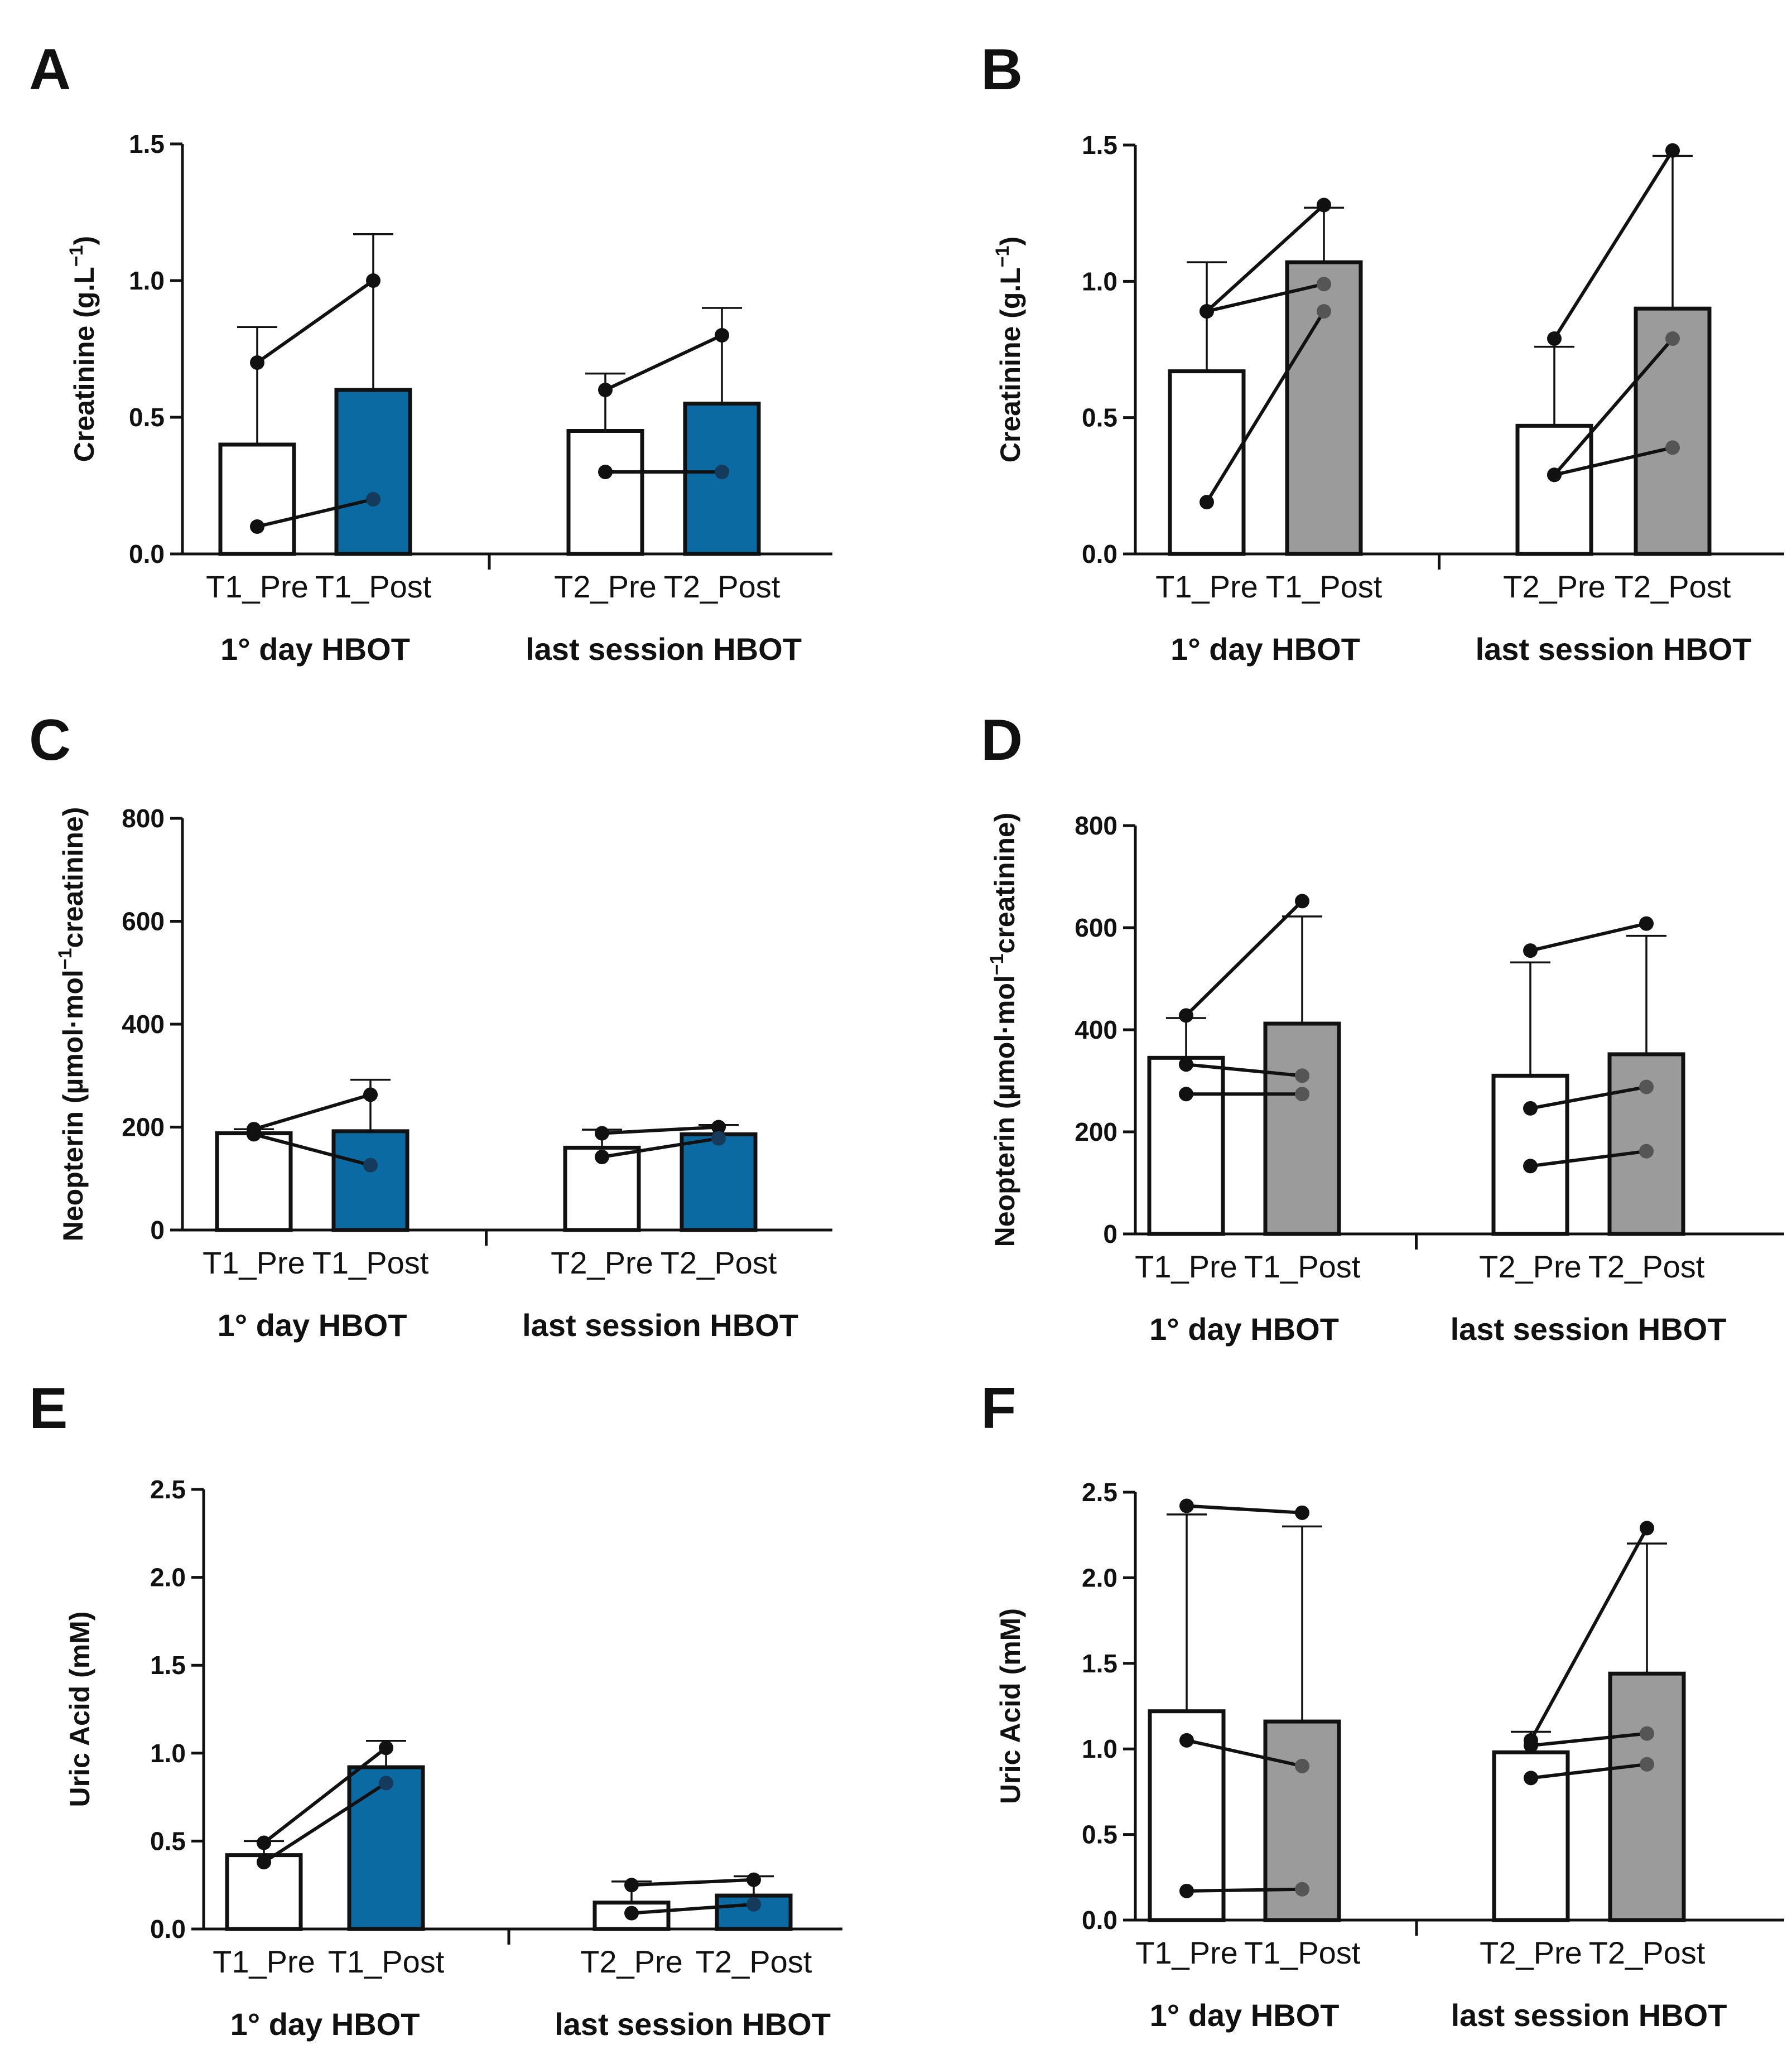  I want to click on y-tick-label: 0.0, so click(1099, 553).